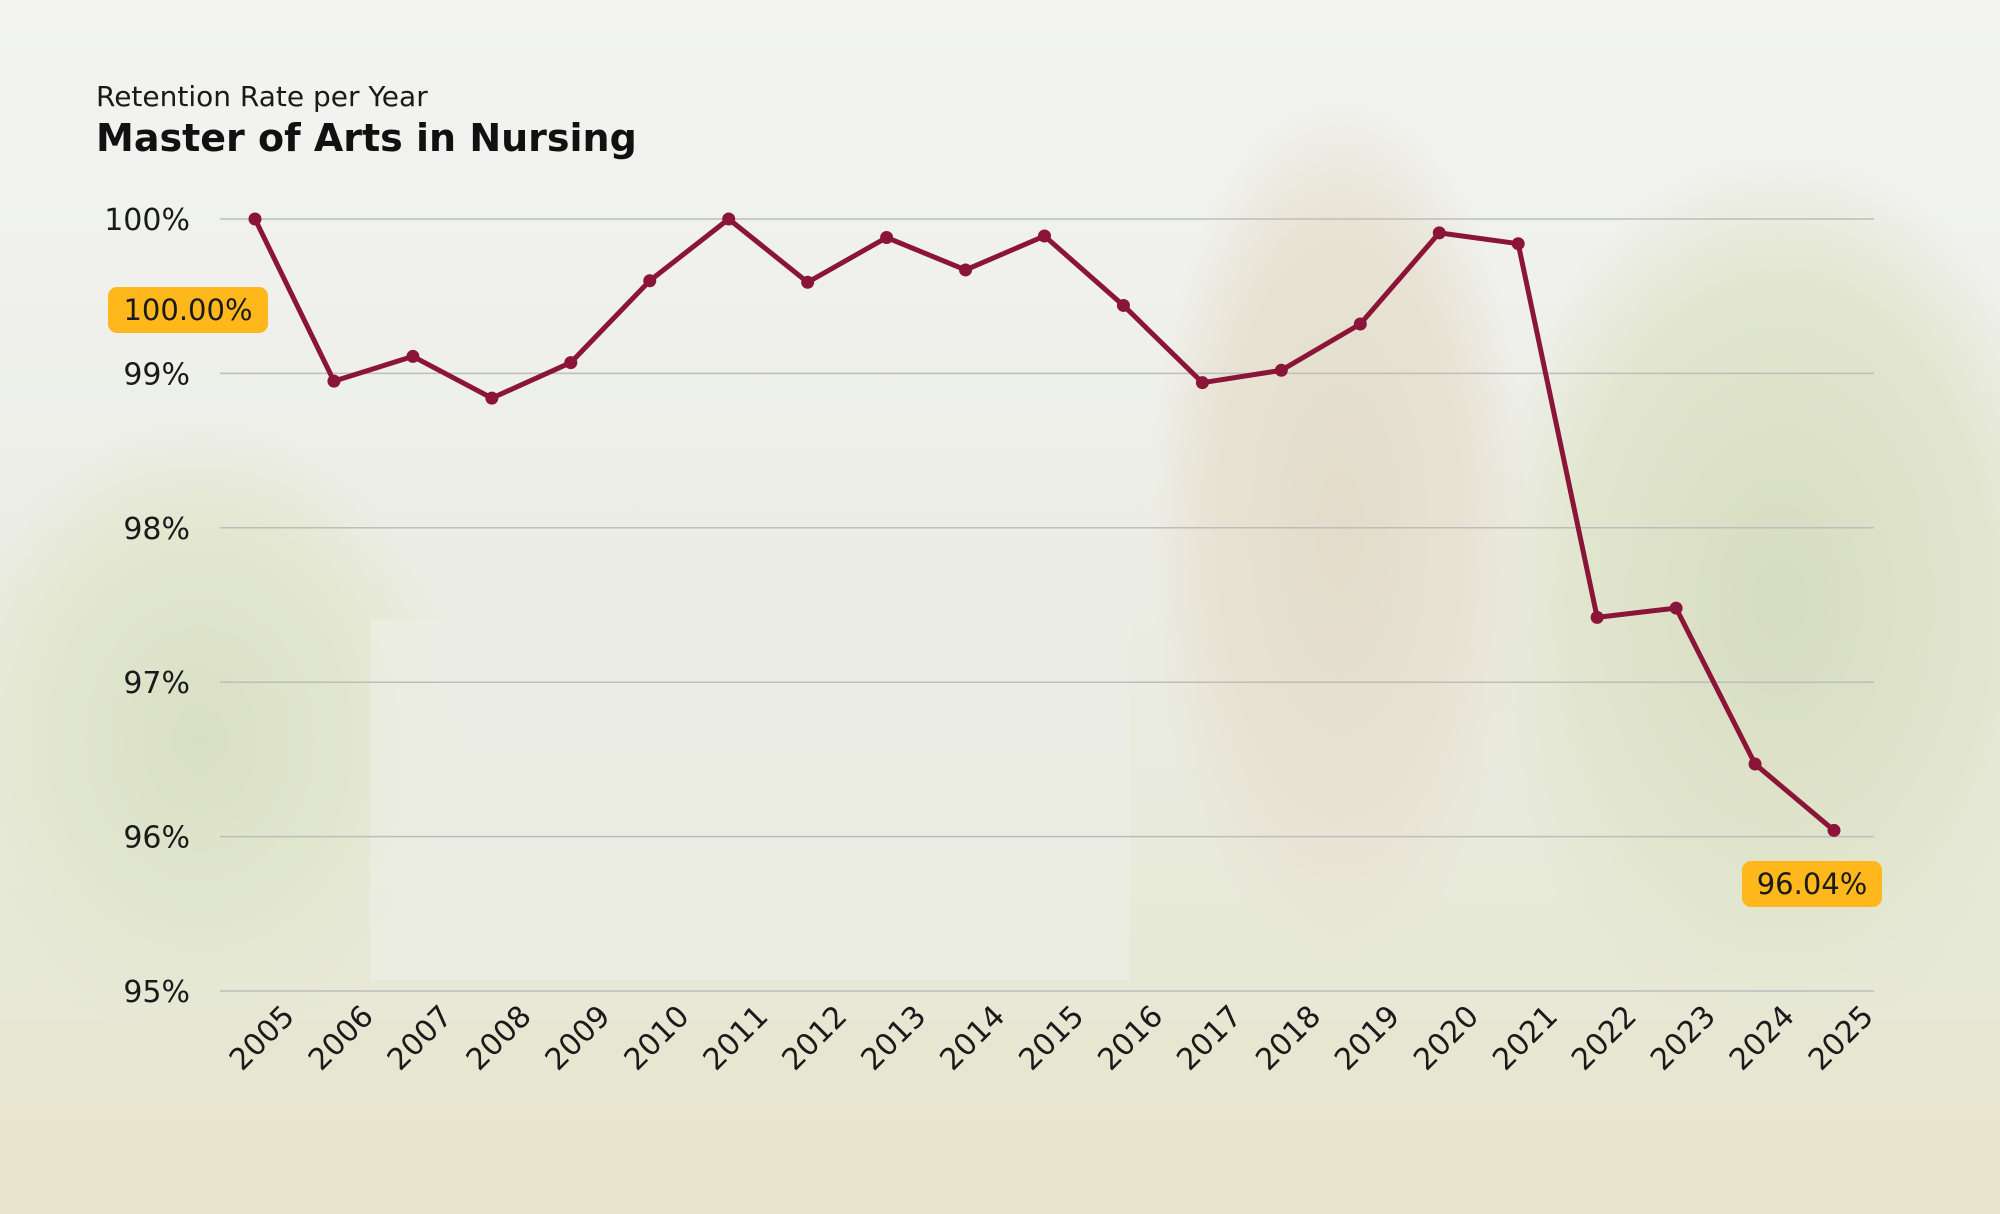 This screenshot has height=1214, width=2000. Describe the element at coordinates (1525, 1038) in the screenshot. I see `x-tick-label: 2021` at that location.